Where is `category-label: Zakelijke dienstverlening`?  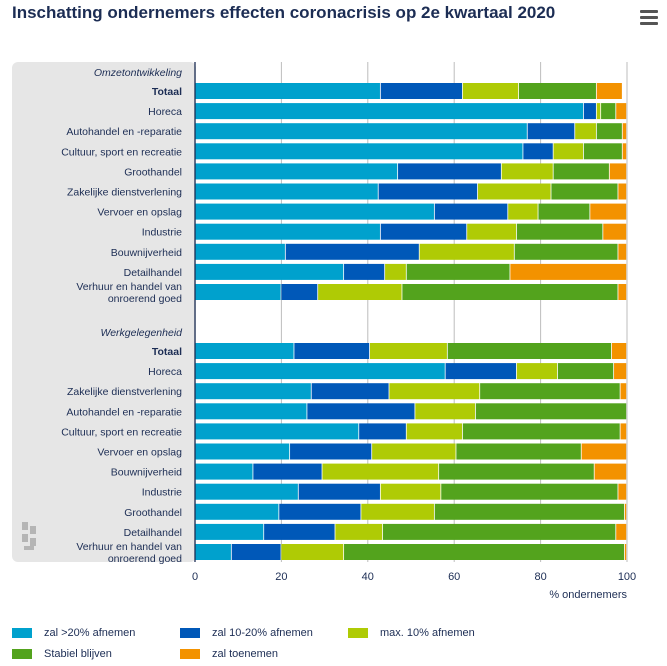 category-label: Zakelijke dienstverlening is located at coordinates (124, 193).